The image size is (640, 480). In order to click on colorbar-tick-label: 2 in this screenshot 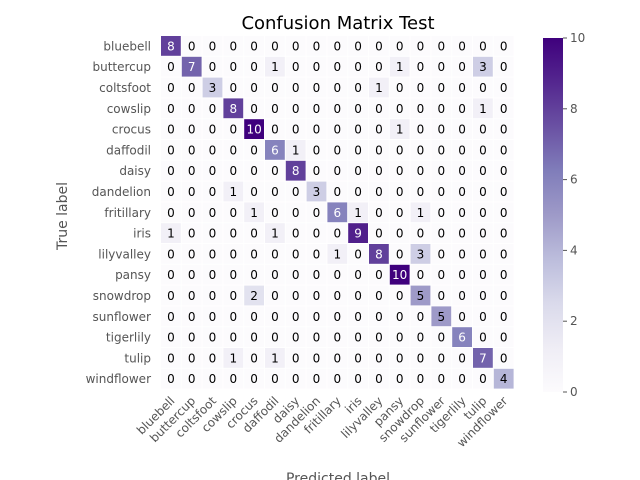, I will do `click(574, 321)`.